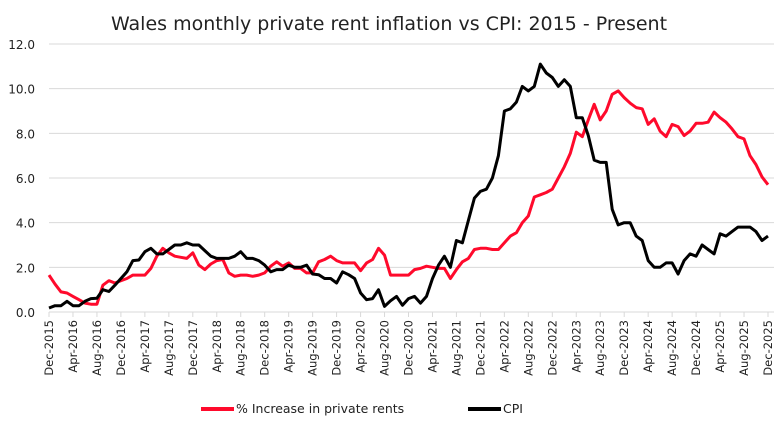 This screenshot has width=778, height=422. Describe the element at coordinates (25, 224) in the screenshot. I see `y-tick-label: 4.0` at that location.